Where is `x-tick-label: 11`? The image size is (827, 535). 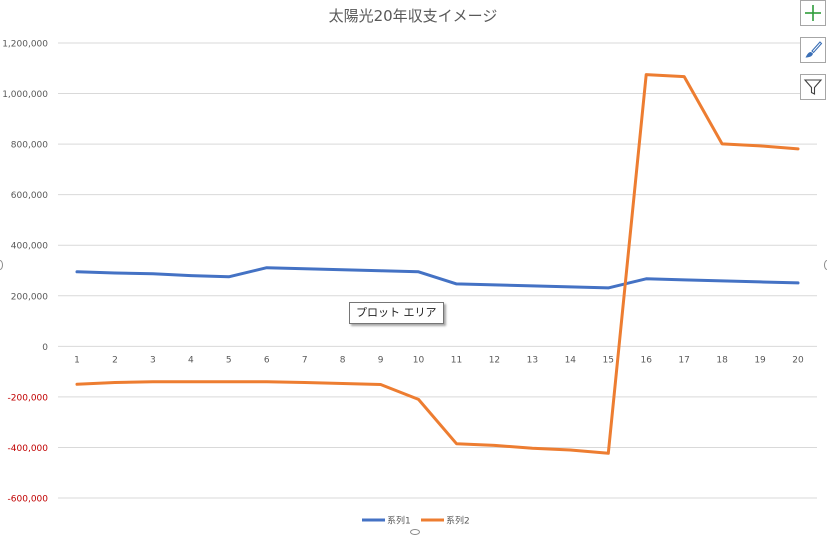 x-tick-label: 11 is located at coordinates (456, 360).